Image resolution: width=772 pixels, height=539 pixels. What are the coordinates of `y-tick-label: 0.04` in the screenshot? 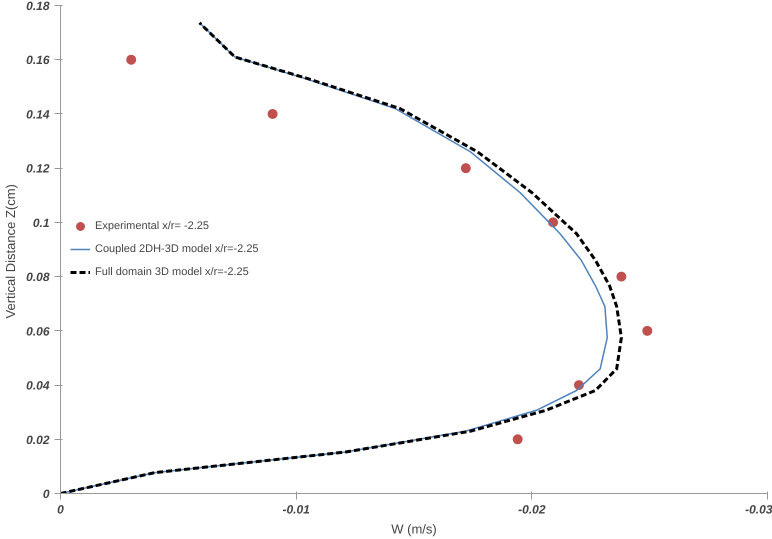 It's located at (38, 385).